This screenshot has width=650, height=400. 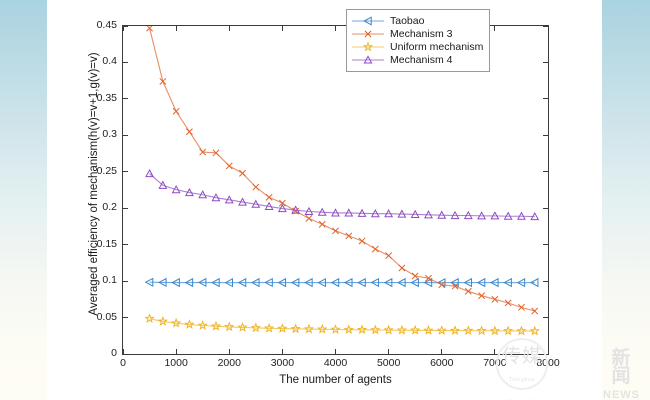 What do you see at coordinates (106, 316) in the screenshot?
I see `y-tick-label: 0.05` at bounding box center [106, 316].